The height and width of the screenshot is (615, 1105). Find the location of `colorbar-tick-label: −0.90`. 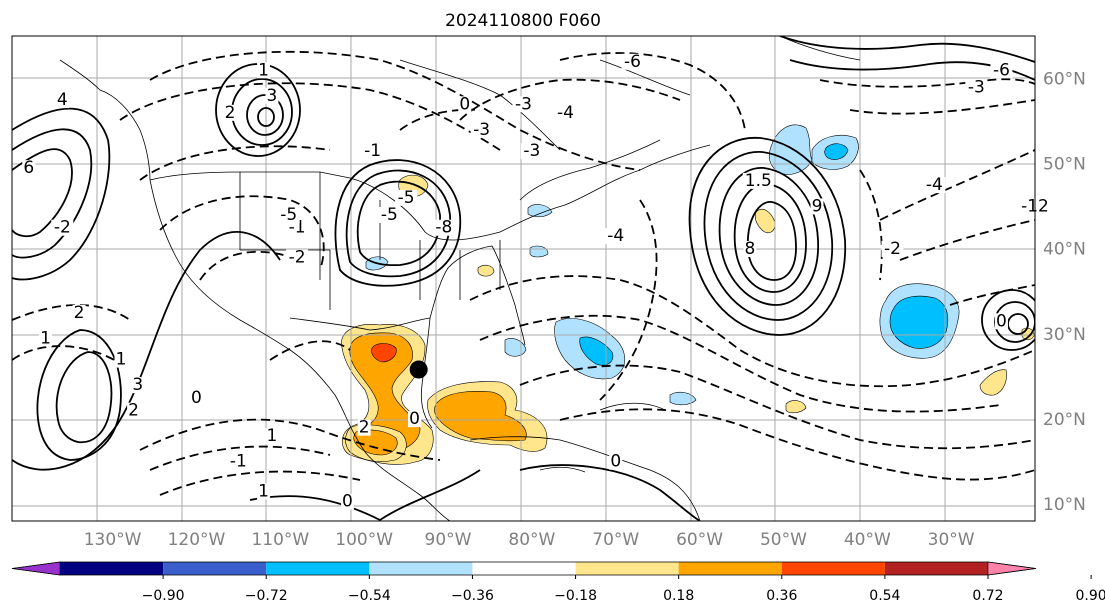

colorbar-tick-label: −0.90 is located at coordinates (163, 596).